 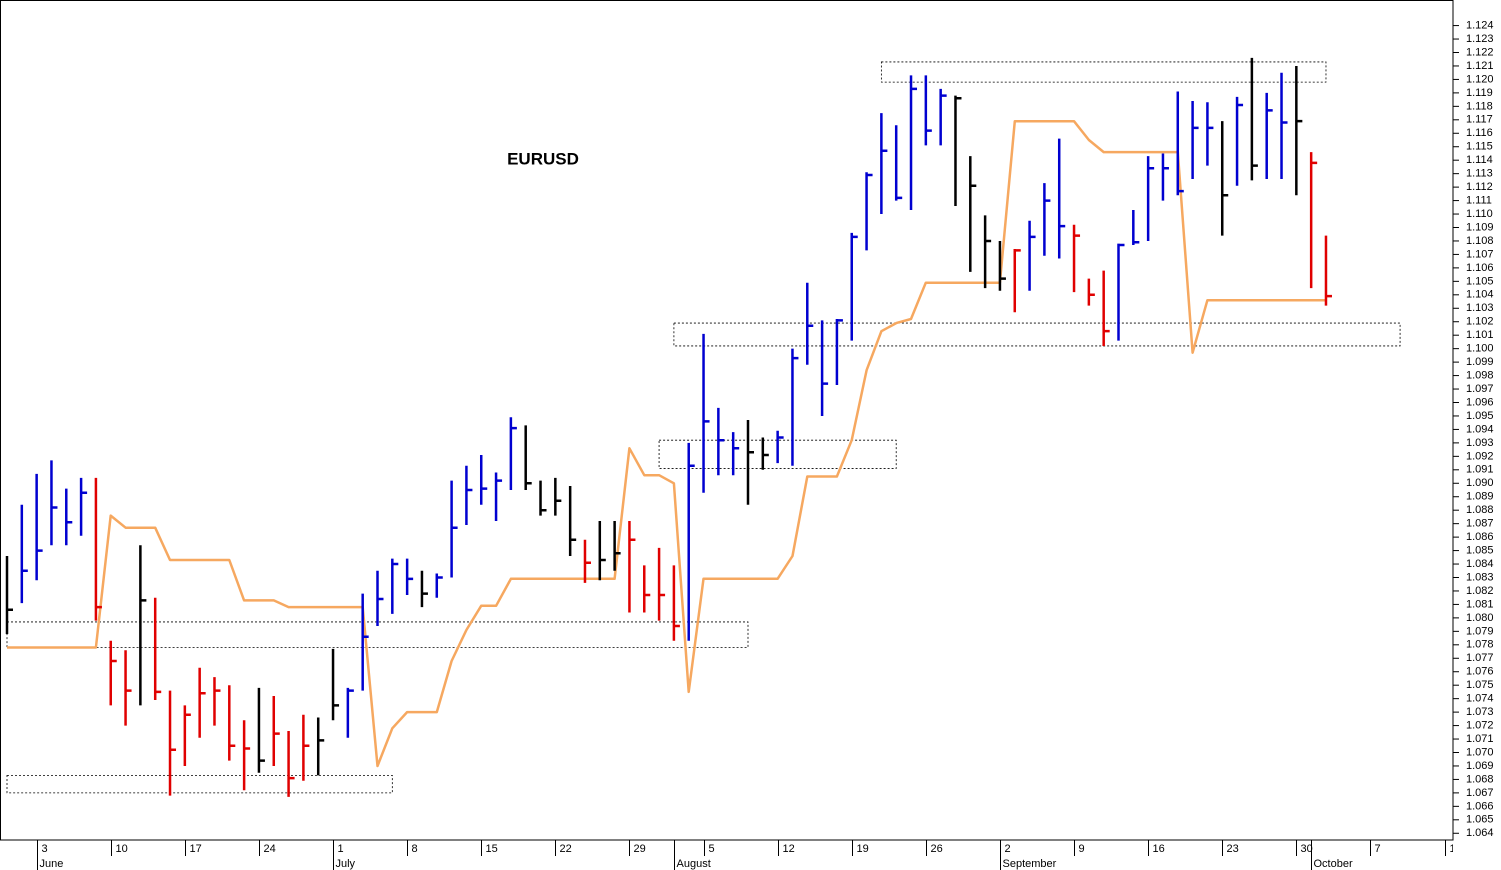 What do you see at coordinates (1008, 849) in the screenshot?
I see `x-tick-label: 2` at bounding box center [1008, 849].